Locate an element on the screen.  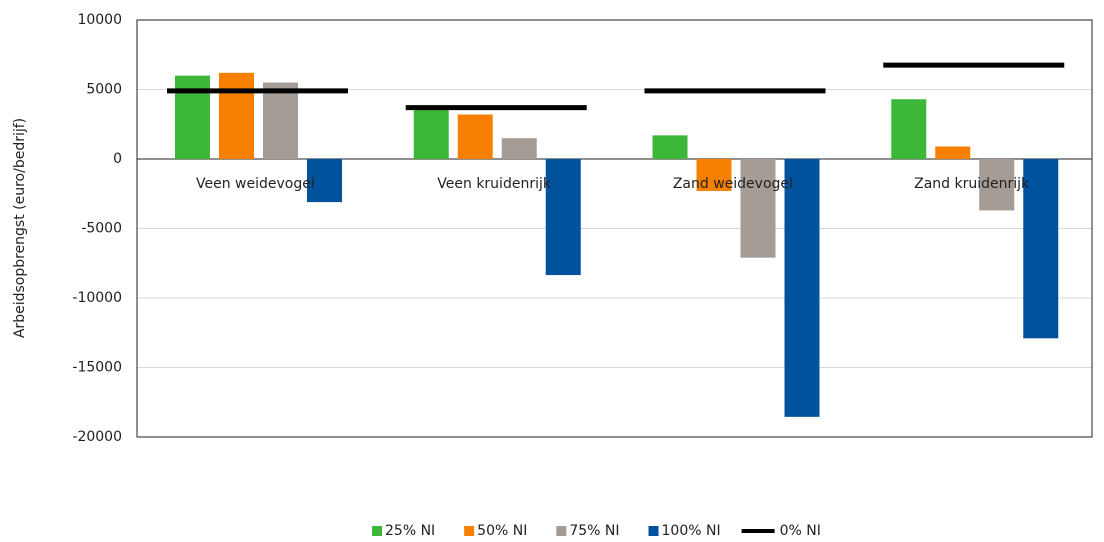
x-tick-label: Veen weidevogel is located at coordinates (255, 184).